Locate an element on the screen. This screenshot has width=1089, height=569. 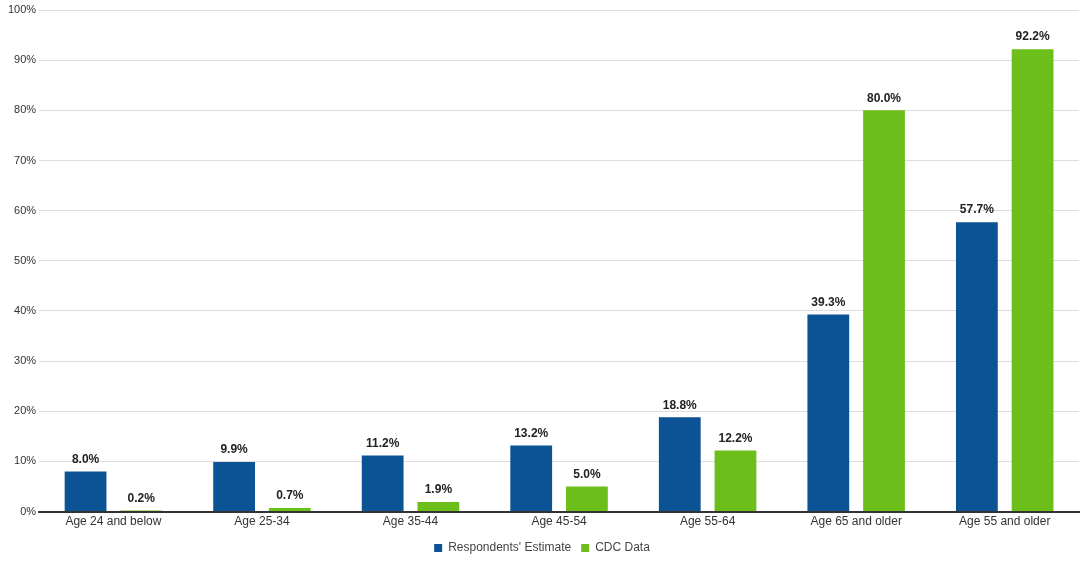
y-tick-label: 50% is located at coordinates (25, 259).